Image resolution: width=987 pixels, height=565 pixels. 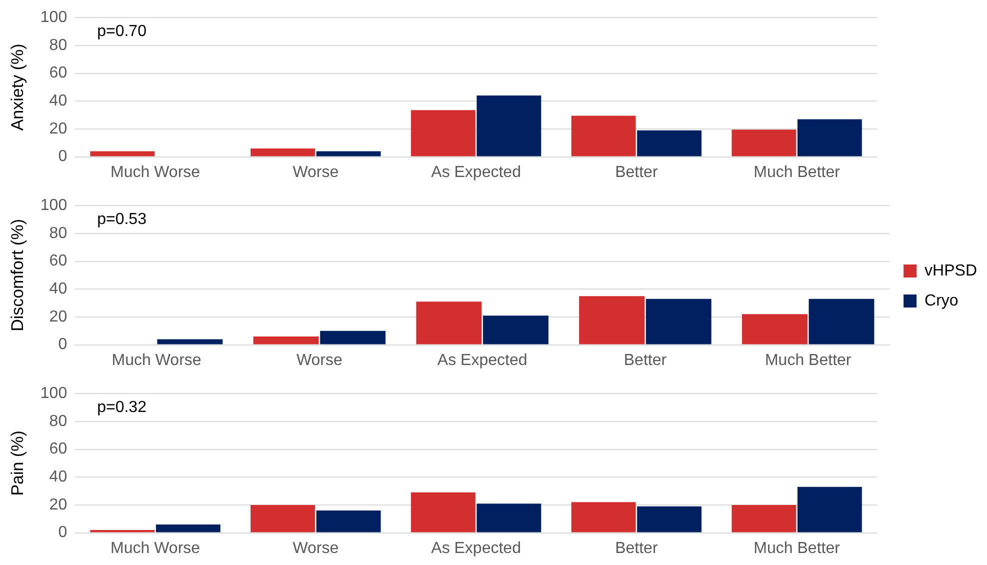 What do you see at coordinates (122, 31) in the screenshot?
I see `annotation: p=0.70` at bounding box center [122, 31].